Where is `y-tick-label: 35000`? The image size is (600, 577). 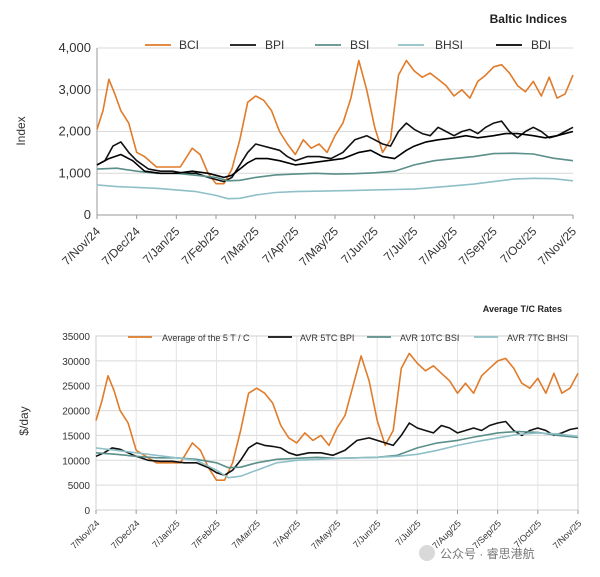
y-tick-label: 35000 is located at coordinates (76, 337).